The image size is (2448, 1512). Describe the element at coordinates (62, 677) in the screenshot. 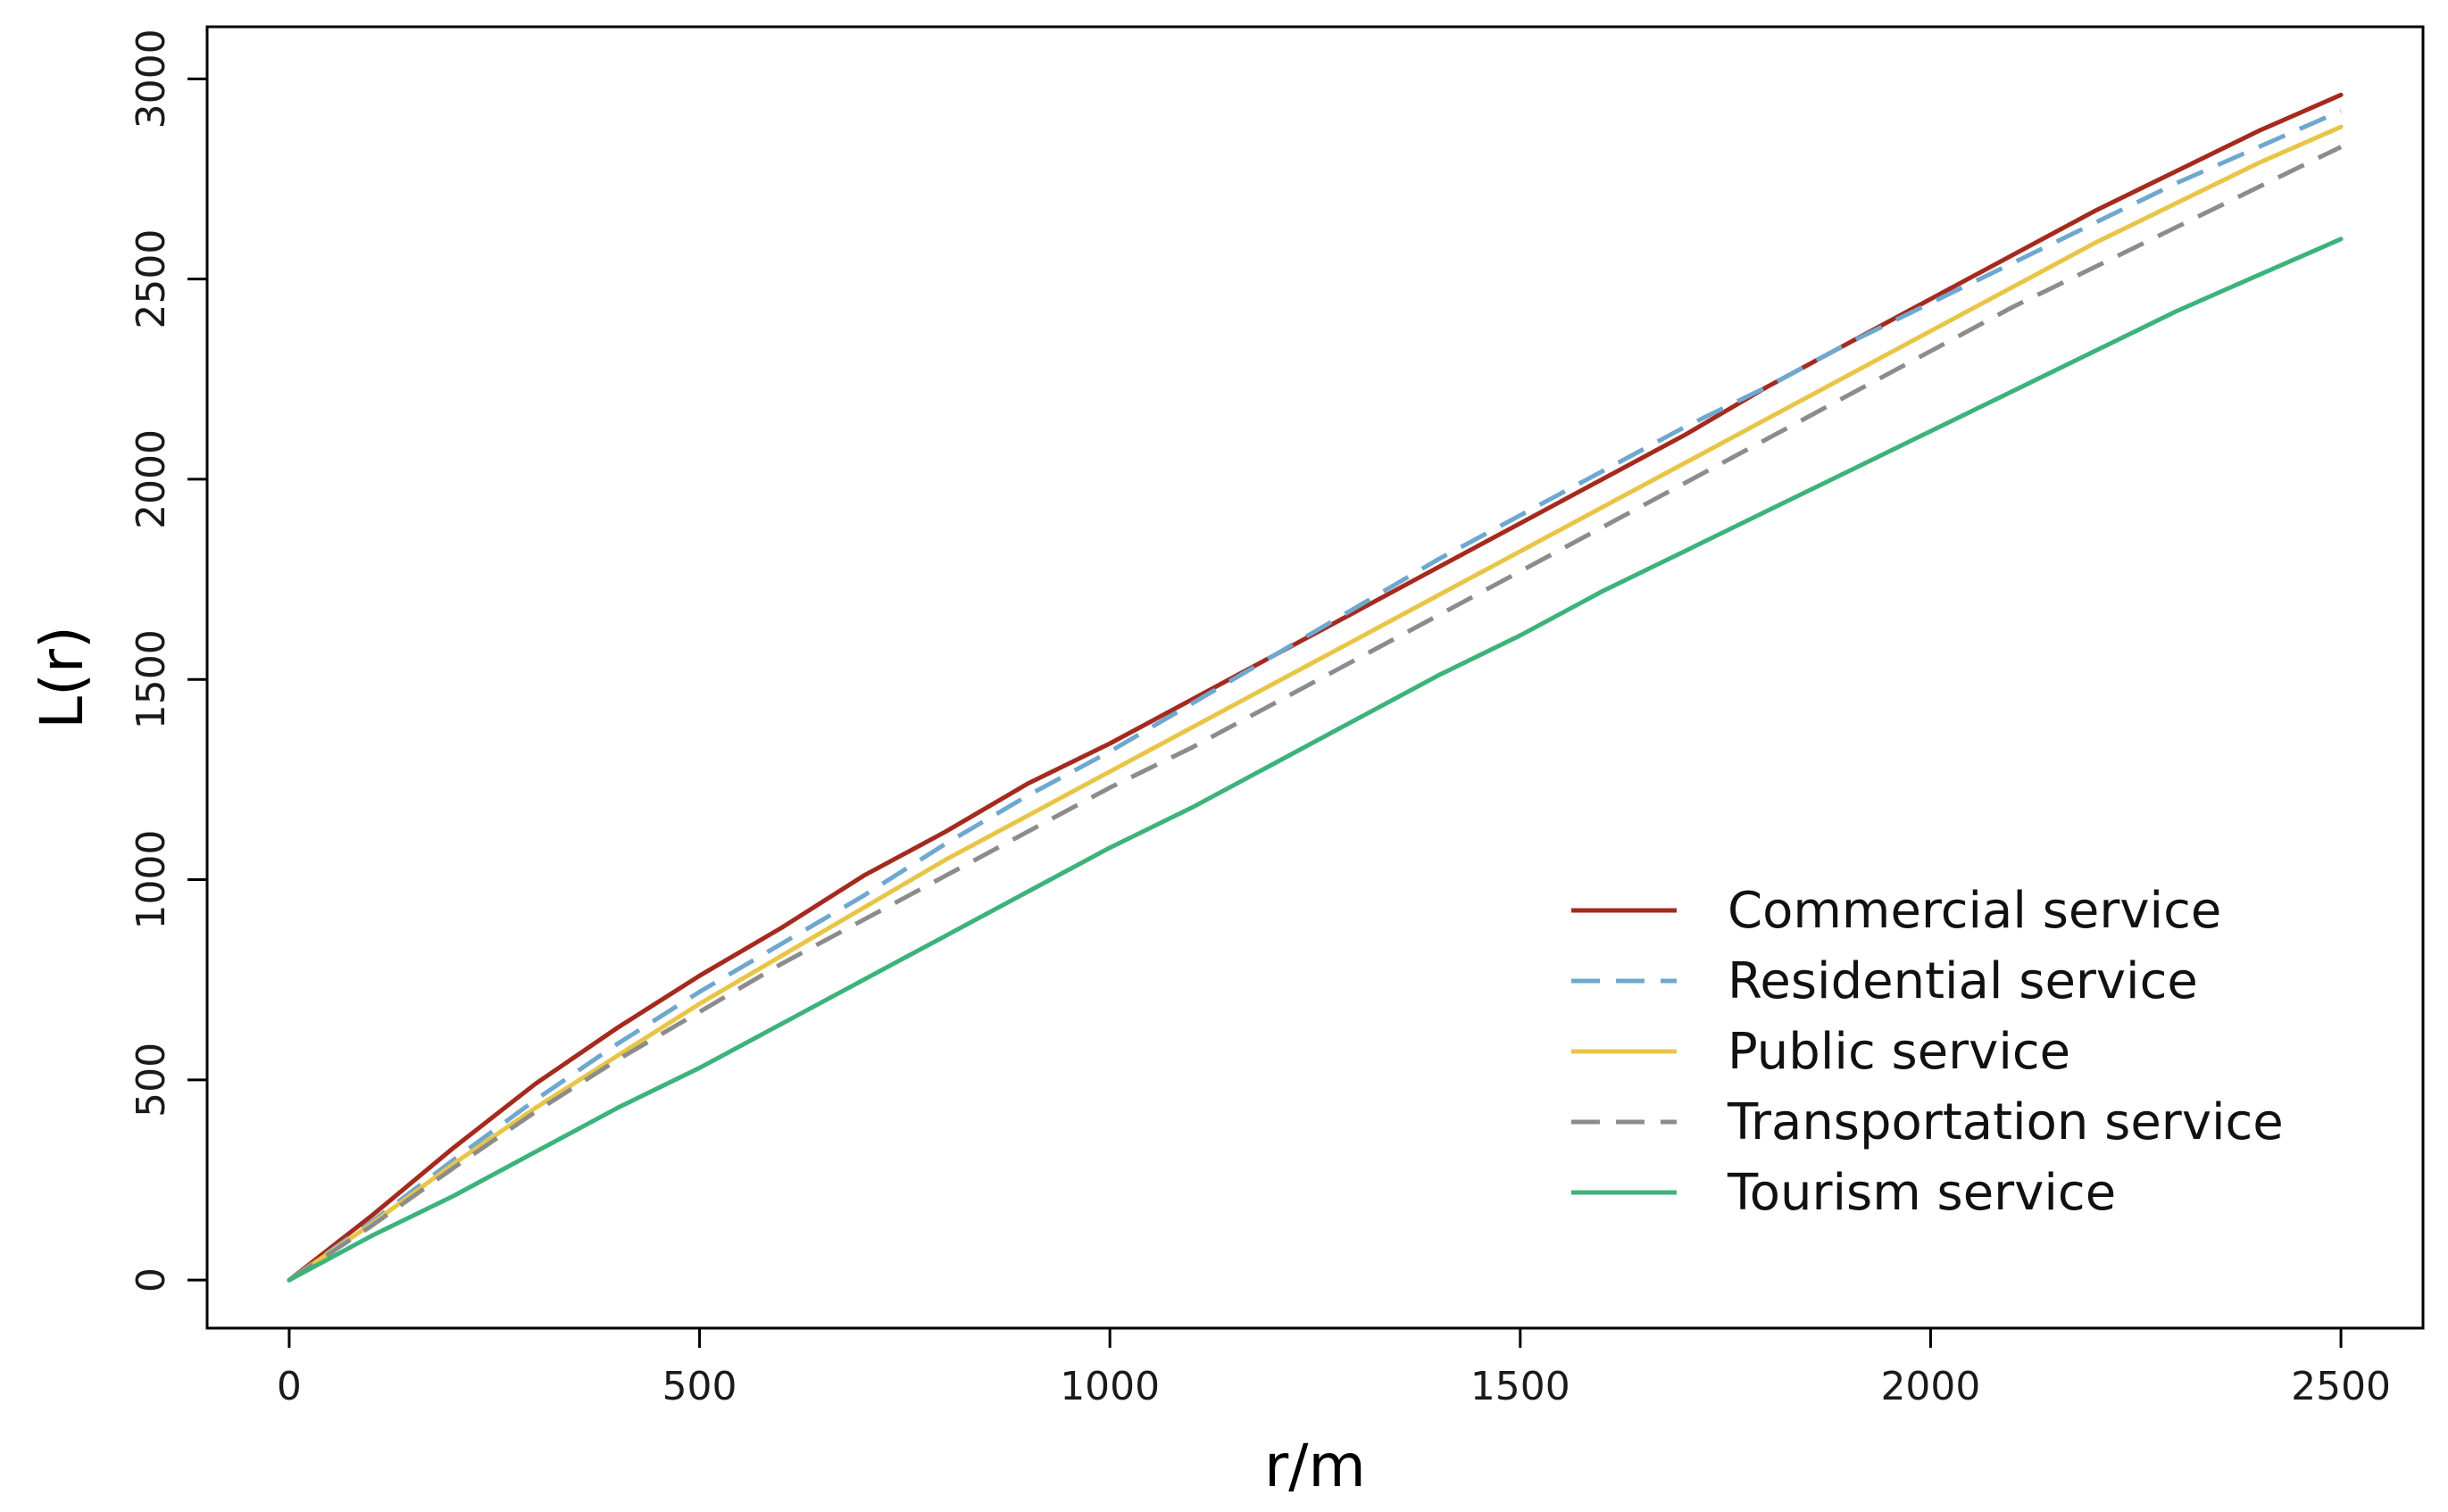

I see `y-axis-title: L(r)` at that location.